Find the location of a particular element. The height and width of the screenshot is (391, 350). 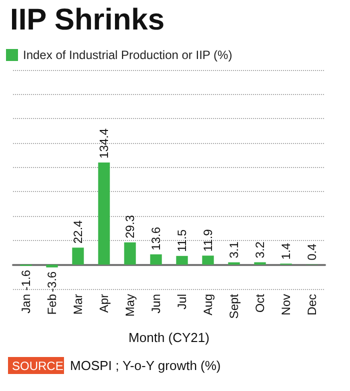

data-label: 3.1 is located at coordinates (234, 249).